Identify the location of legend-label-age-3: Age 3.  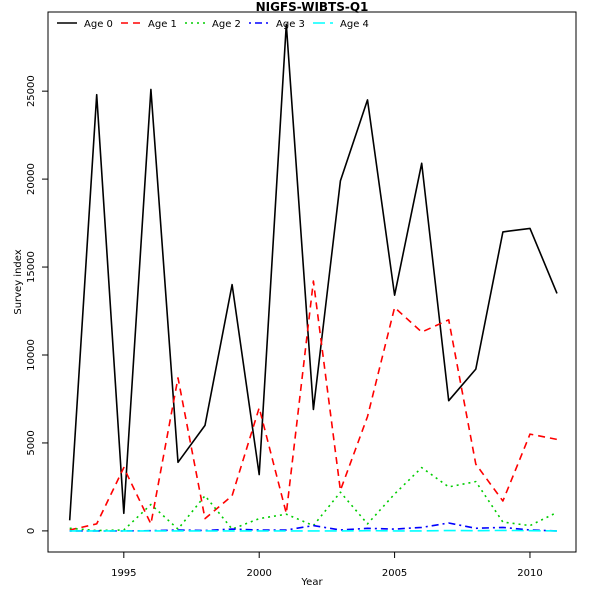
(290, 24).